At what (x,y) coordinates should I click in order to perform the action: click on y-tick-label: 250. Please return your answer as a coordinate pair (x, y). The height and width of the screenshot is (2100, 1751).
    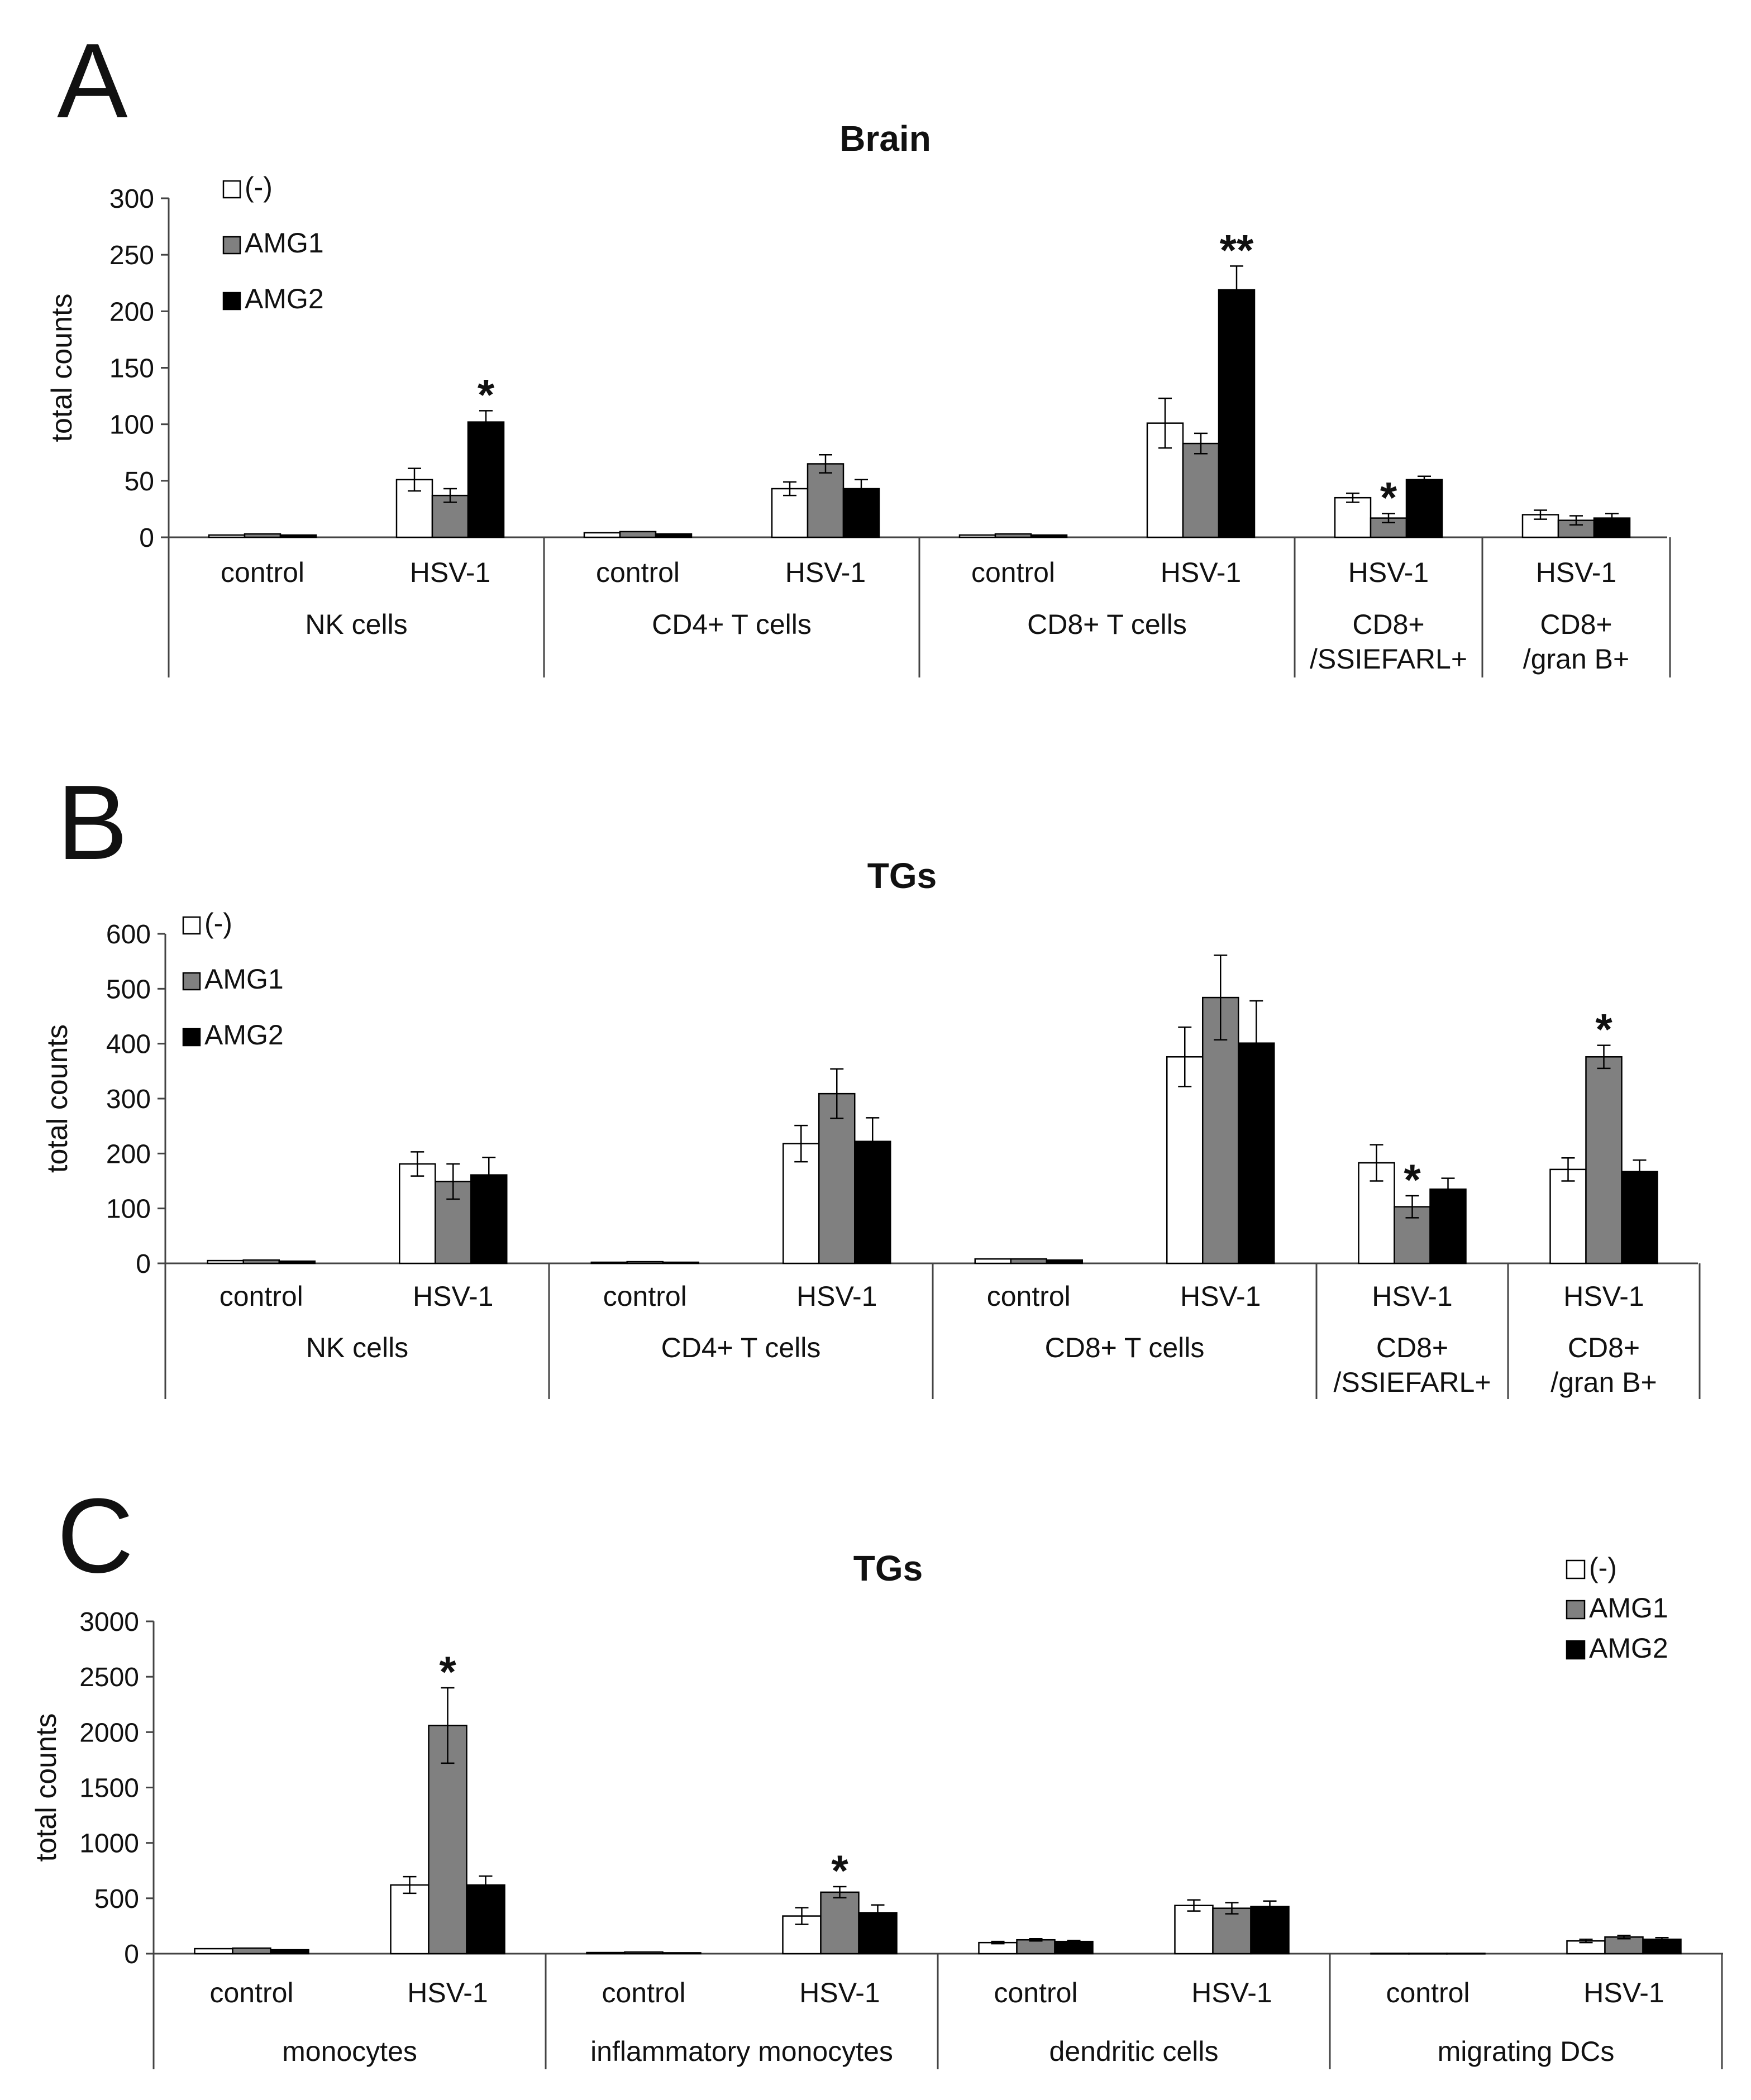
    Looking at the image, I should click on (131, 255).